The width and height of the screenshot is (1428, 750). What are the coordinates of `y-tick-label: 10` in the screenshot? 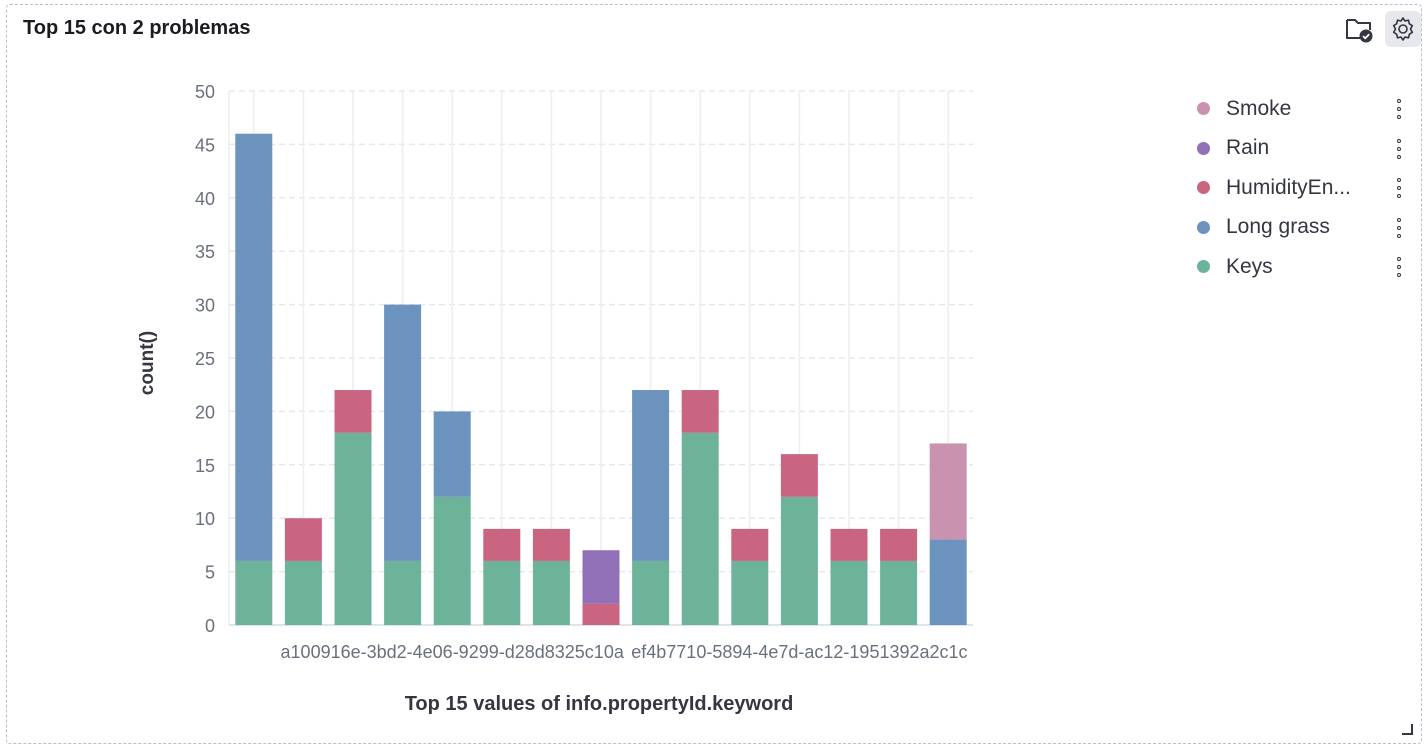 It's located at (205, 519).